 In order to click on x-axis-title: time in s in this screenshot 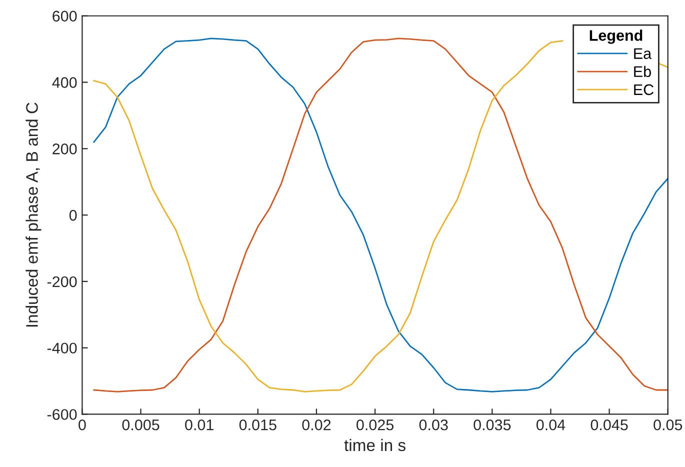, I will do `click(375, 445)`.